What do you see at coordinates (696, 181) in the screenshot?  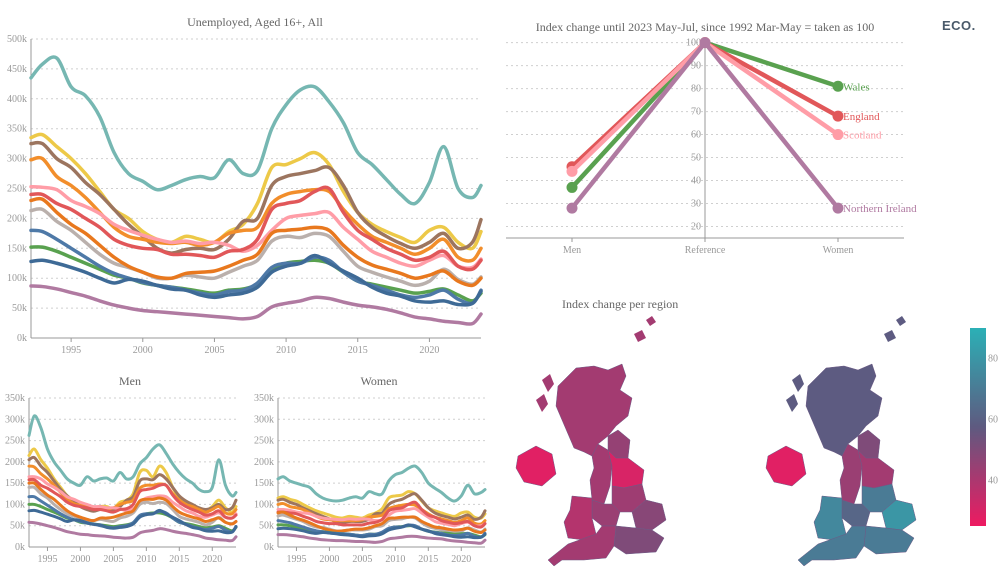 I see `y-tick-label: 40` at bounding box center [696, 181].